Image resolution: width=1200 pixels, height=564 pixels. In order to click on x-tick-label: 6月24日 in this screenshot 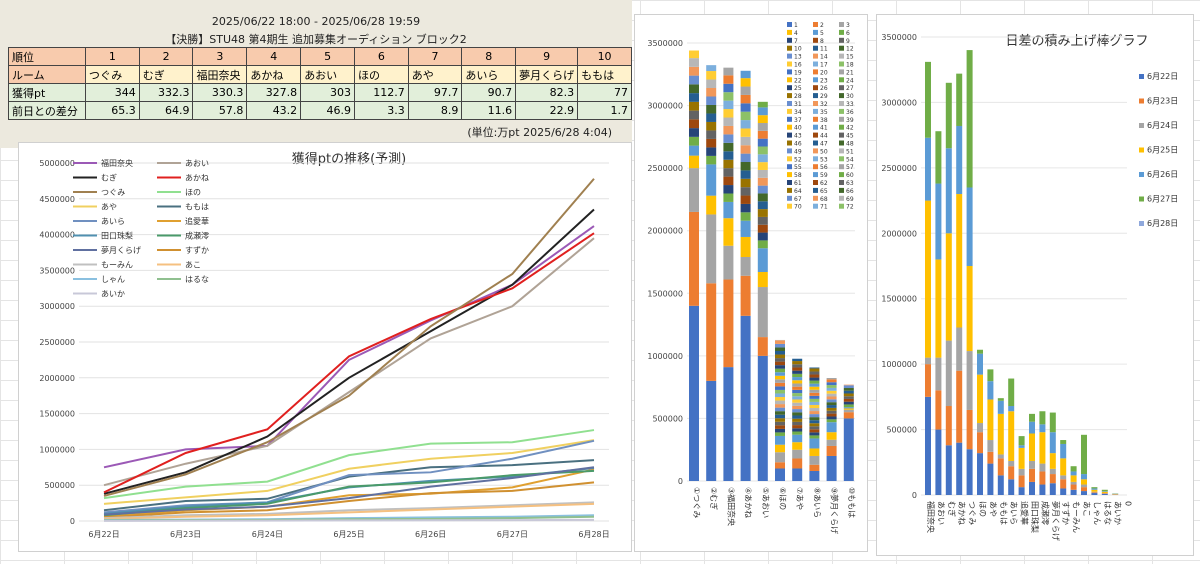, I will do `click(267, 534)`.